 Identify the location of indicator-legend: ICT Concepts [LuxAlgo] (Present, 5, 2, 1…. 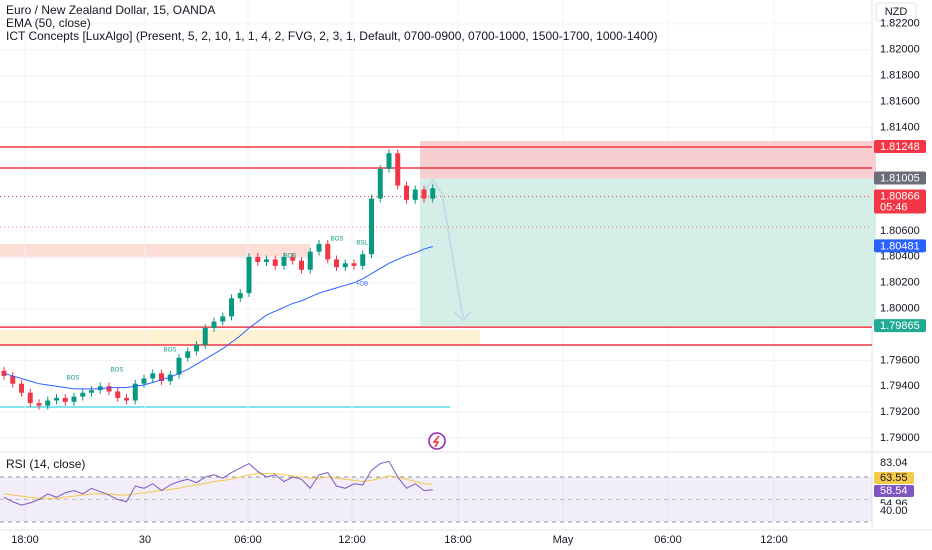
(332, 36).